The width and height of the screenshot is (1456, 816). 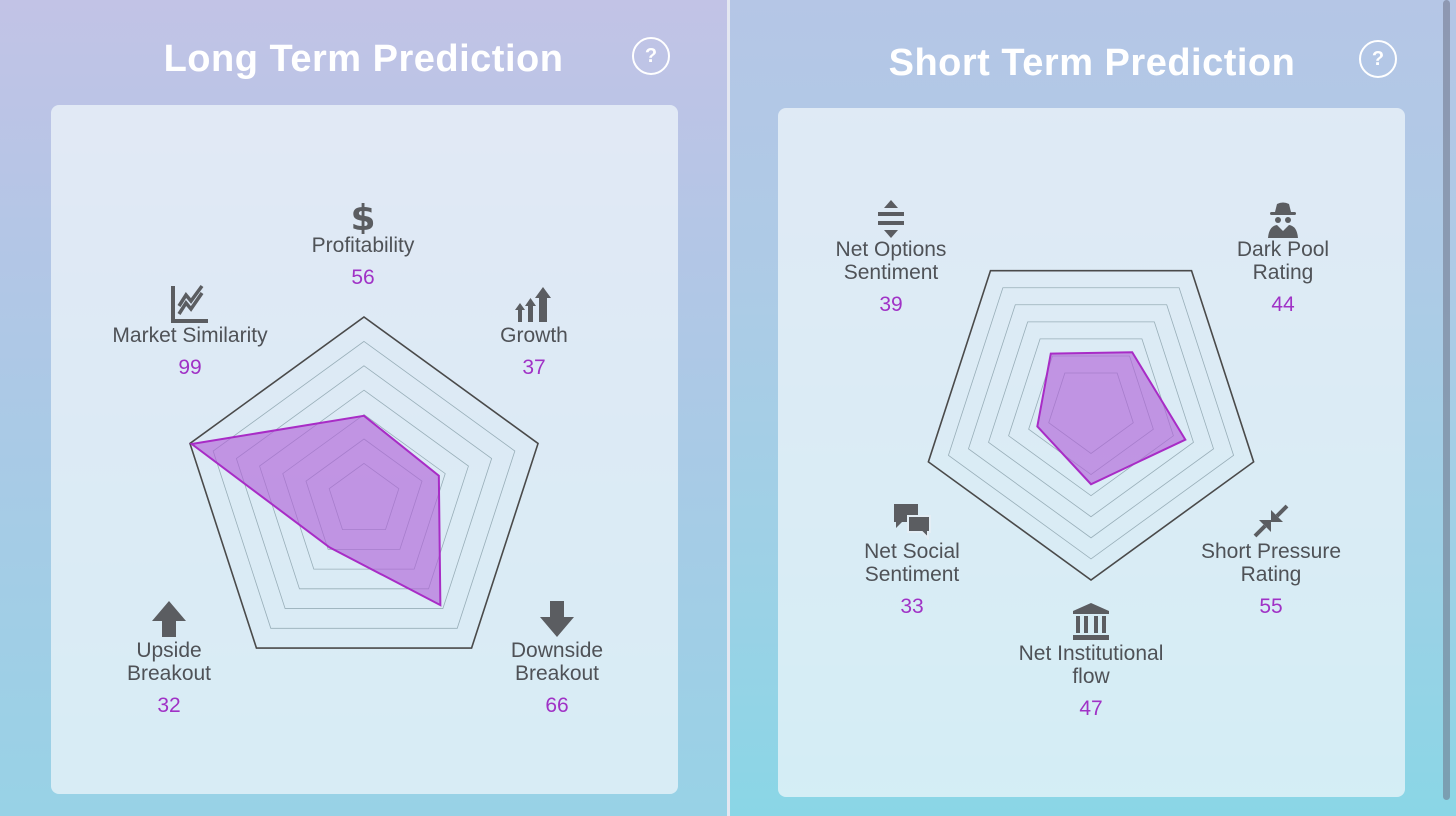 What do you see at coordinates (1378, 59) in the screenshot?
I see `short-term-help-button: ?` at bounding box center [1378, 59].